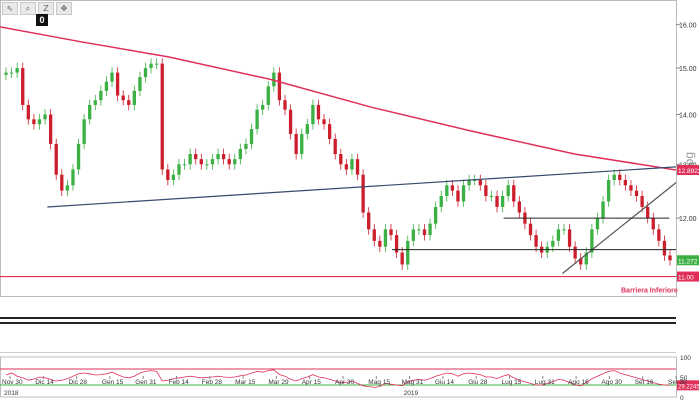 This screenshot has width=700, height=400. I want to click on oscillator-tick-label: 100, so click(685, 358).